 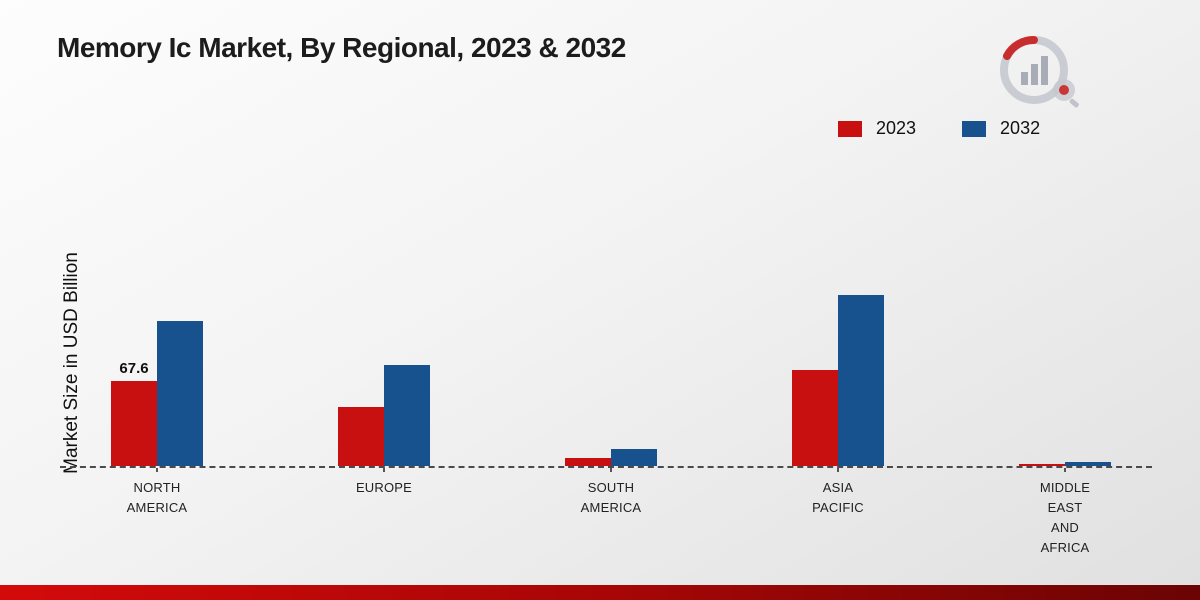 What do you see at coordinates (838, 498) in the screenshot?
I see `x-tick-label-asia-pacific: ASIA PACIFIC` at bounding box center [838, 498].